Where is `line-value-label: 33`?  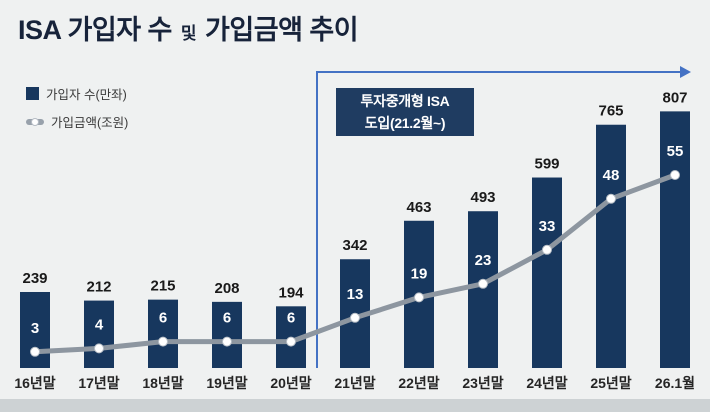 line-value-label: 33 is located at coordinates (547, 226).